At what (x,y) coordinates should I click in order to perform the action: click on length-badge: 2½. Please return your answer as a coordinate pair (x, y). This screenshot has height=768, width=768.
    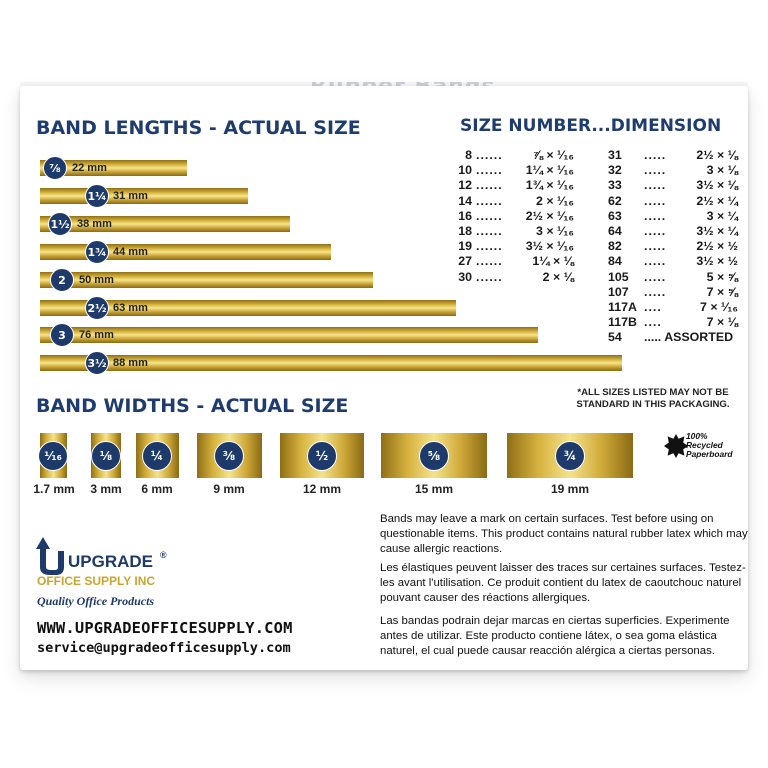
    Looking at the image, I should click on (97, 308).